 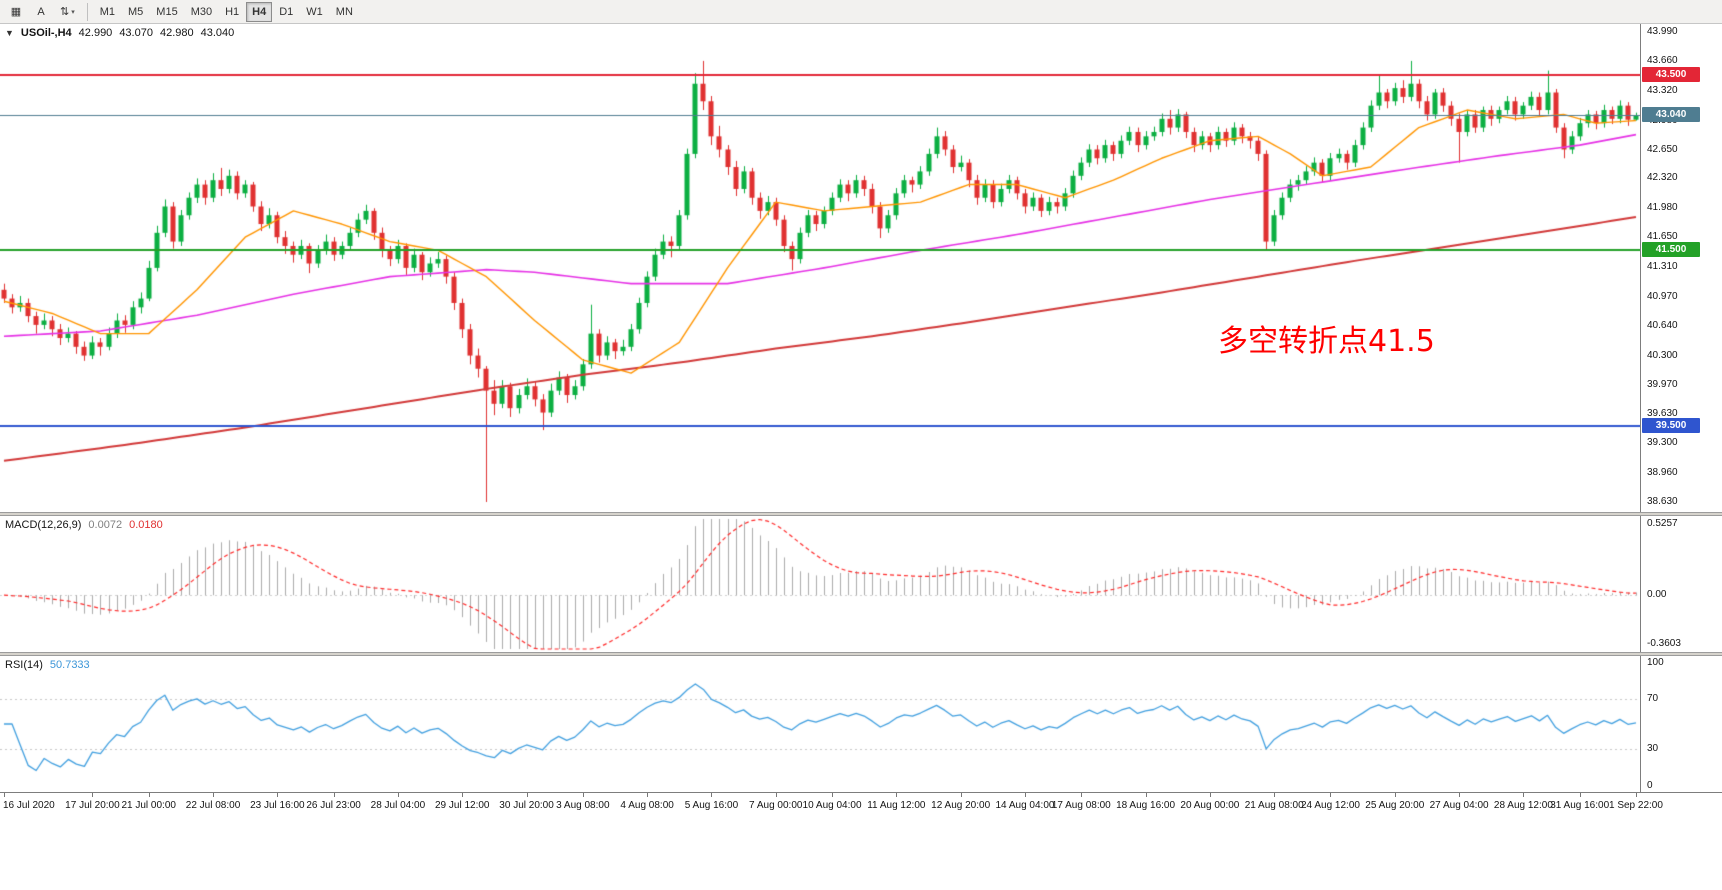 I want to click on macd-label: MACD(12,26,9), so click(x=43, y=525).